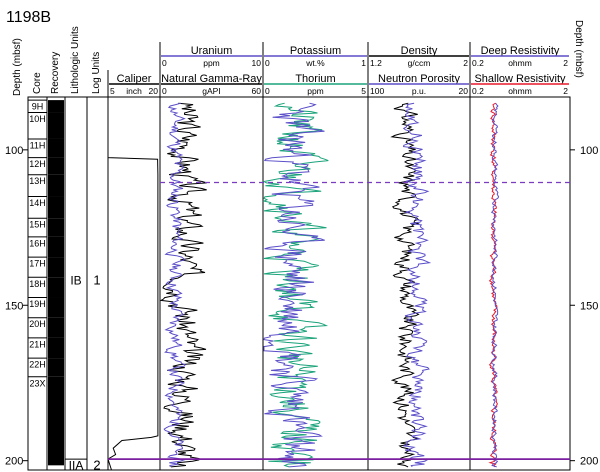  What do you see at coordinates (315, 79) in the screenshot?
I see `track-header-title: Thorium` at bounding box center [315, 79].